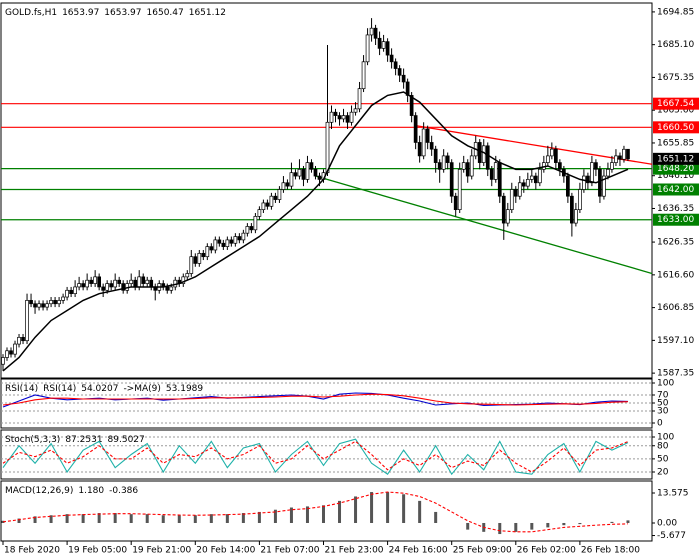 The width and height of the screenshot is (700, 560). Describe the element at coordinates (353, 551) in the screenshot. I see `x-tick-label: 21 Feb 23:00` at that location.